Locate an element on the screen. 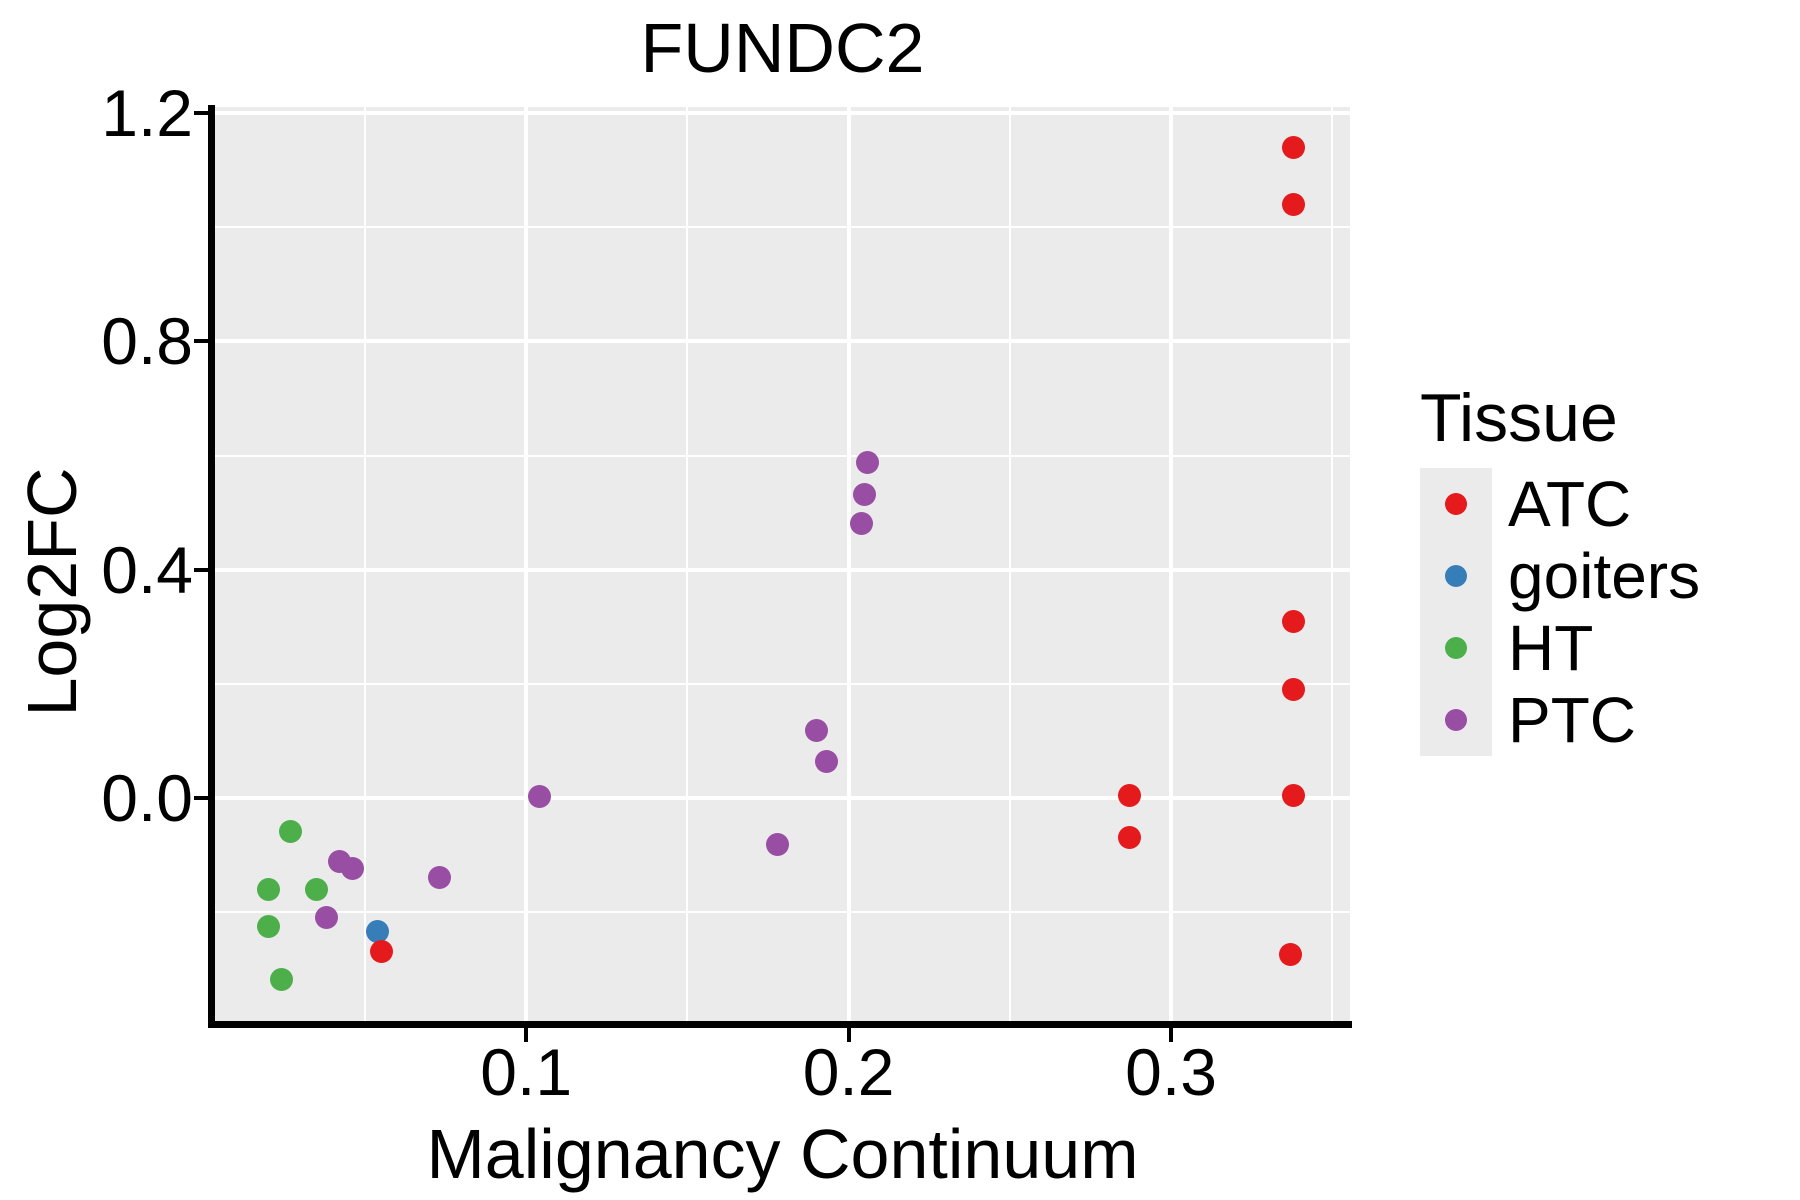  data-point-goiters is located at coordinates (378, 932).